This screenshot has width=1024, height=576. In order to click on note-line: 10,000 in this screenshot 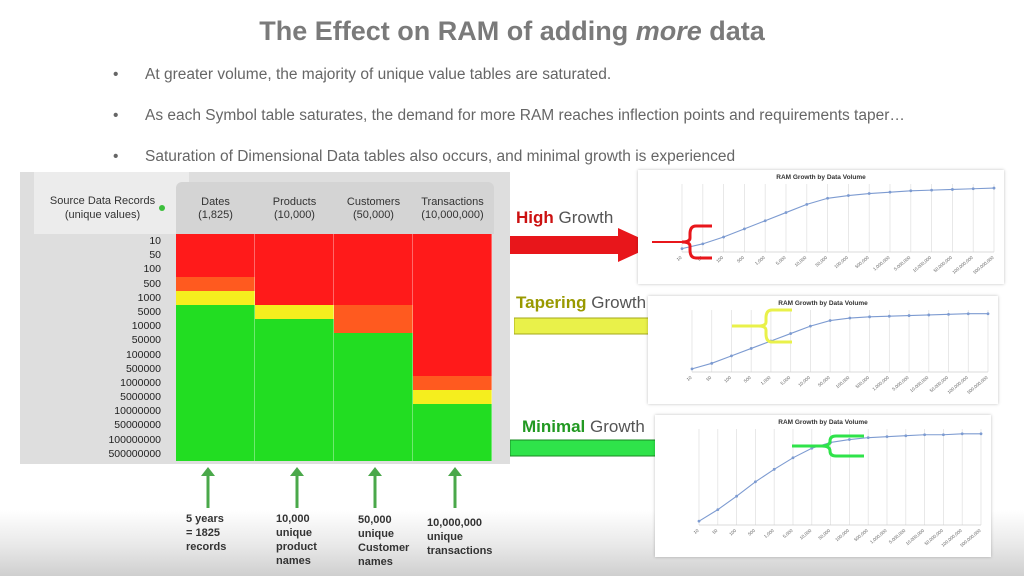, I will do `click(293, 519)`.